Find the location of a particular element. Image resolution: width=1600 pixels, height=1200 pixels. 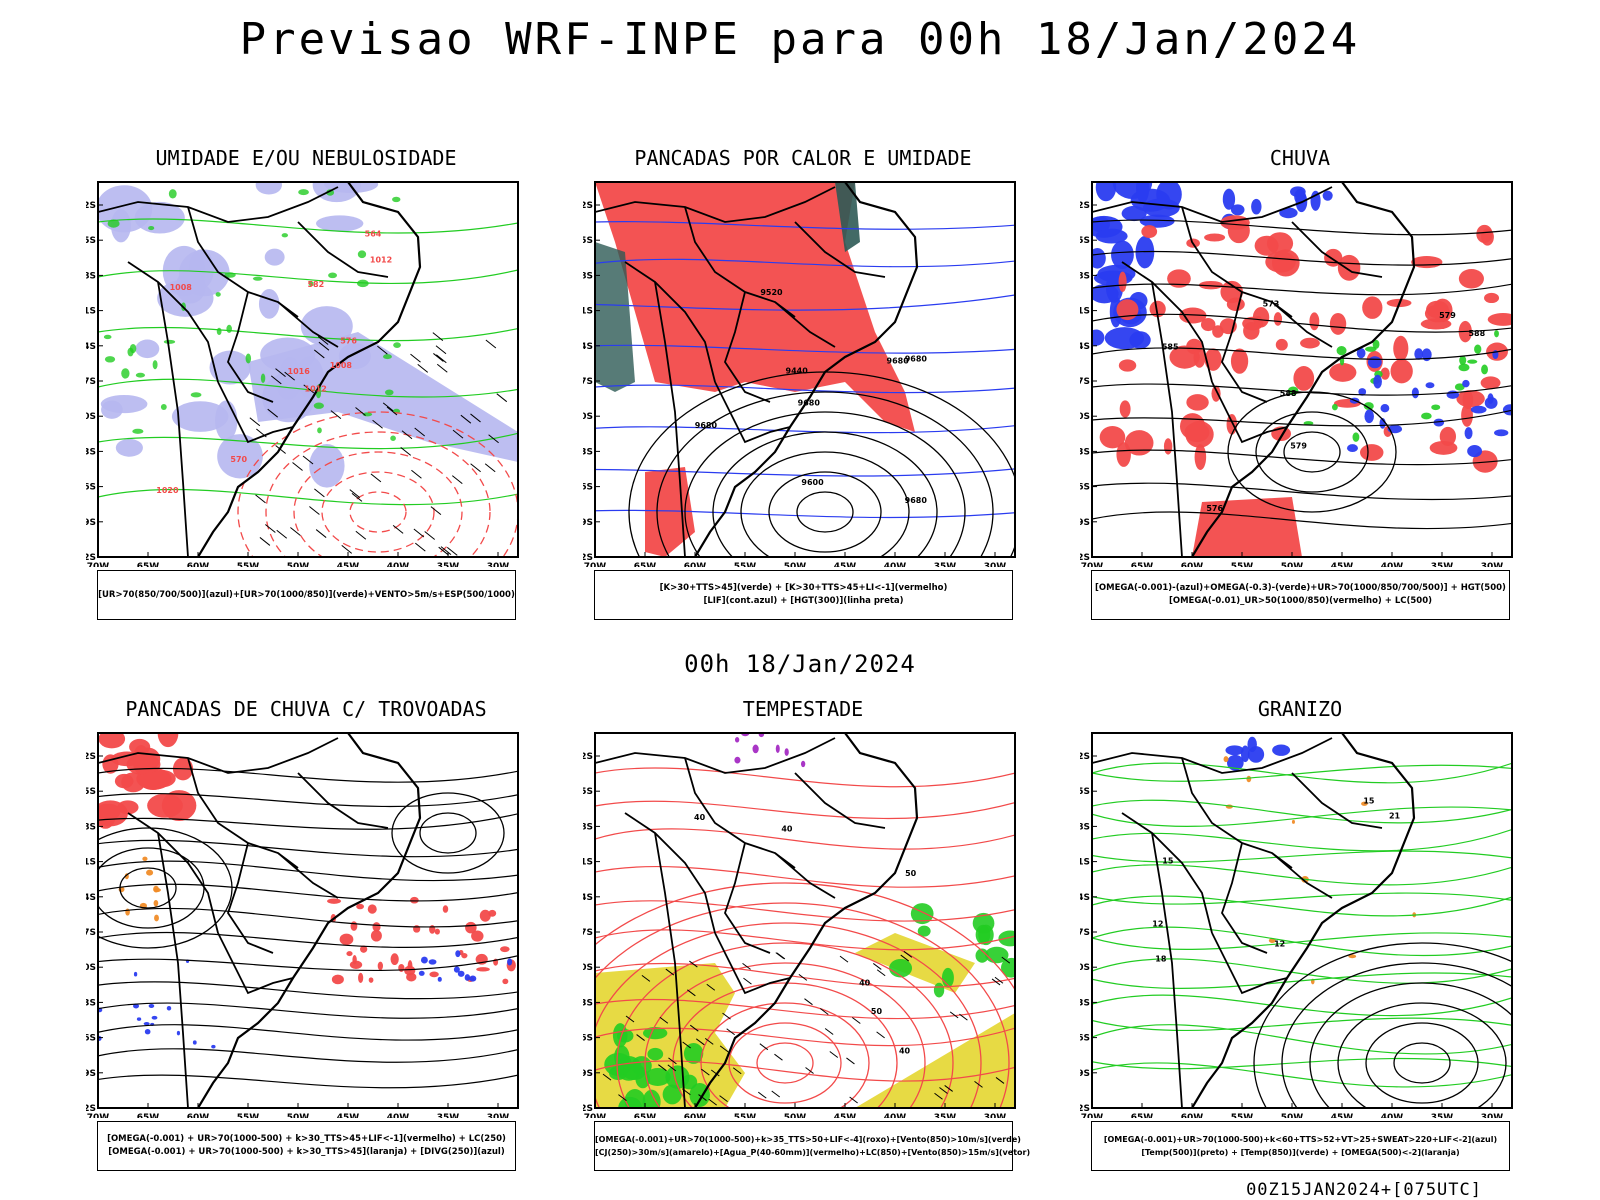

field-area is located at coordinates (935, 1060).